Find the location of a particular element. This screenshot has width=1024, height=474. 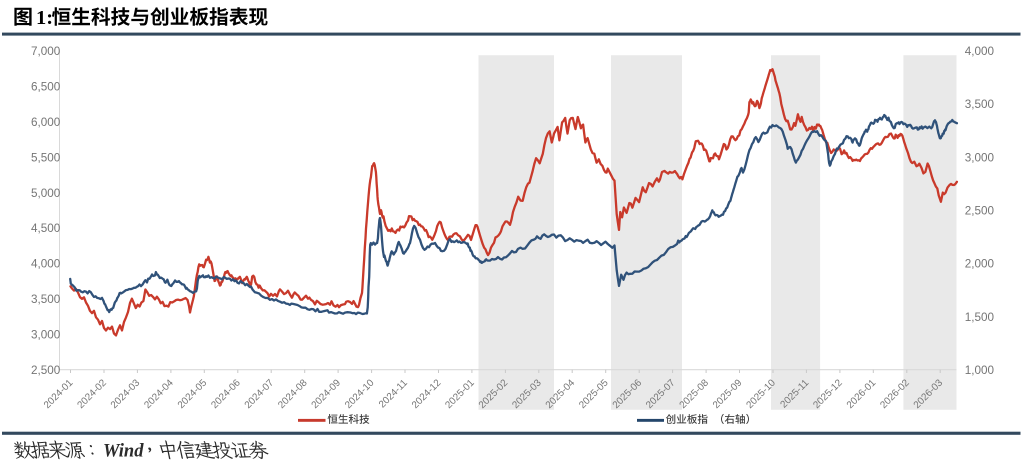

svg-text: 4,500 is located at coordinates (46, 228).